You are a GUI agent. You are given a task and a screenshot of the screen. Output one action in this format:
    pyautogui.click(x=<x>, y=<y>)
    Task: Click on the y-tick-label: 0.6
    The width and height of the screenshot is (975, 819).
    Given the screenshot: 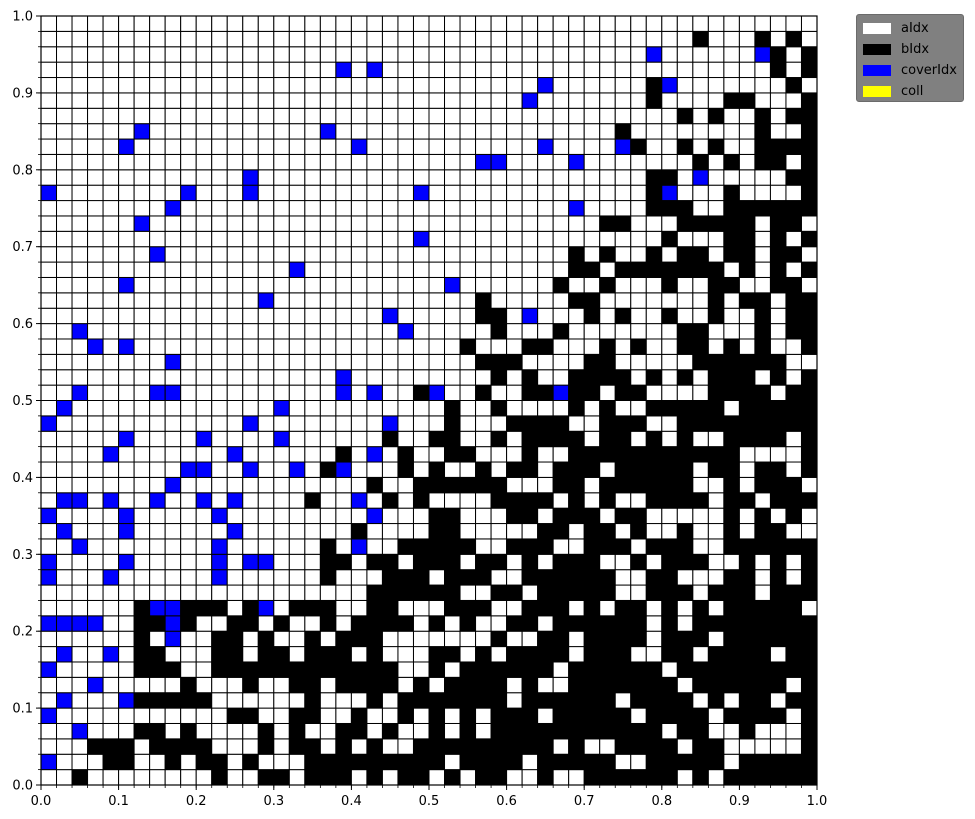 What is the action you would take?
    pyautogui.click(x=22, y=324)
    